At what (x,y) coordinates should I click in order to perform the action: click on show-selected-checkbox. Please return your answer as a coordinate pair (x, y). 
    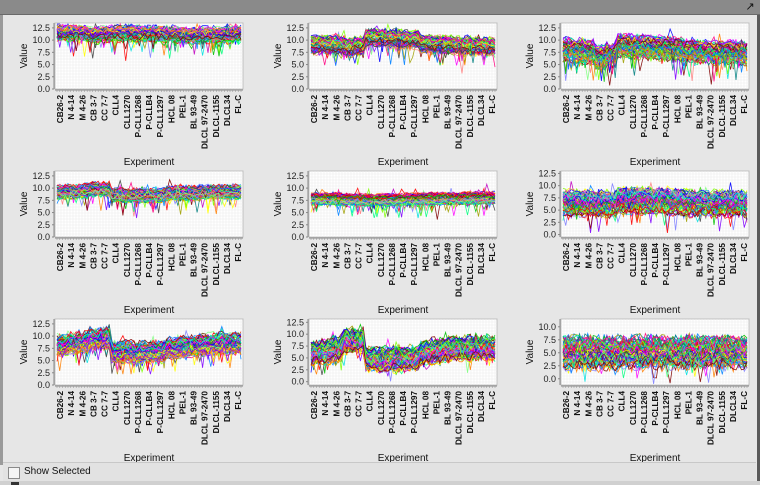
    Looking at the image, I should click on (14, 473).